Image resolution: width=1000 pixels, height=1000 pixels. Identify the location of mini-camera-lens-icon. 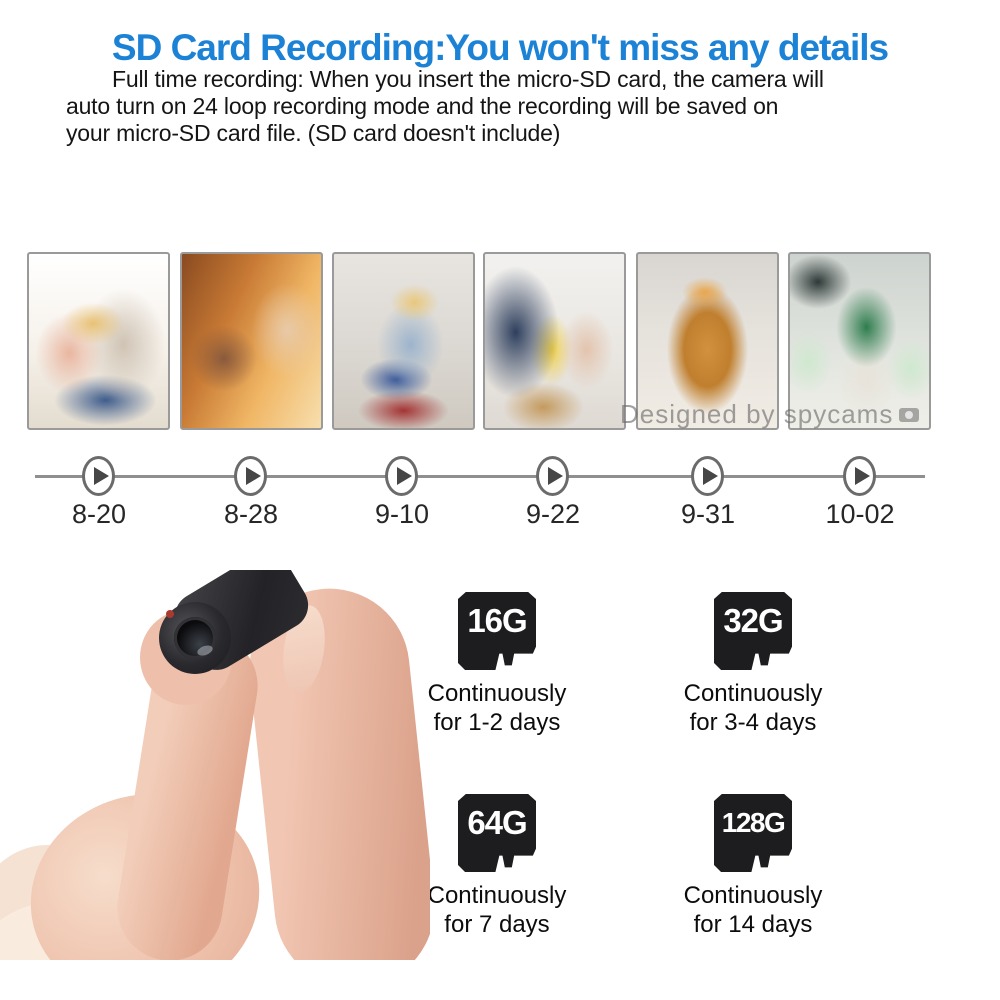
(195, 638).